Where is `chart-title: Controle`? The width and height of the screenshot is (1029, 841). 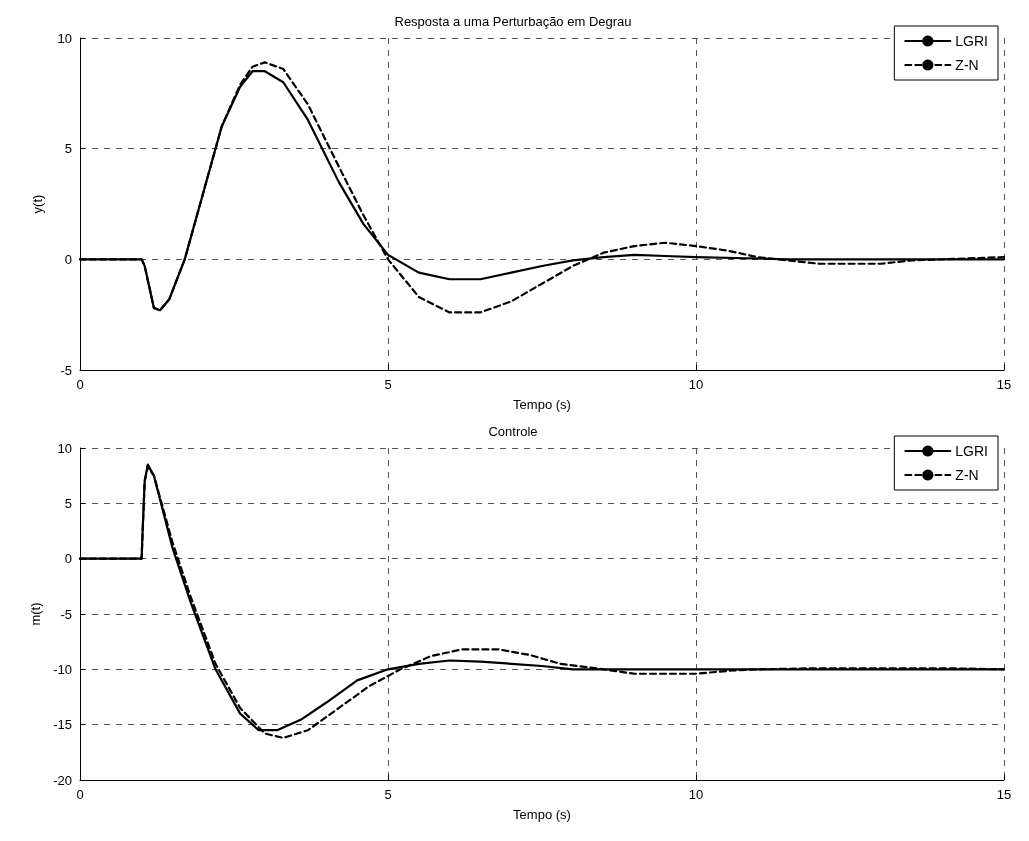
chart-title: Controle is located at coordinates (513, 431).